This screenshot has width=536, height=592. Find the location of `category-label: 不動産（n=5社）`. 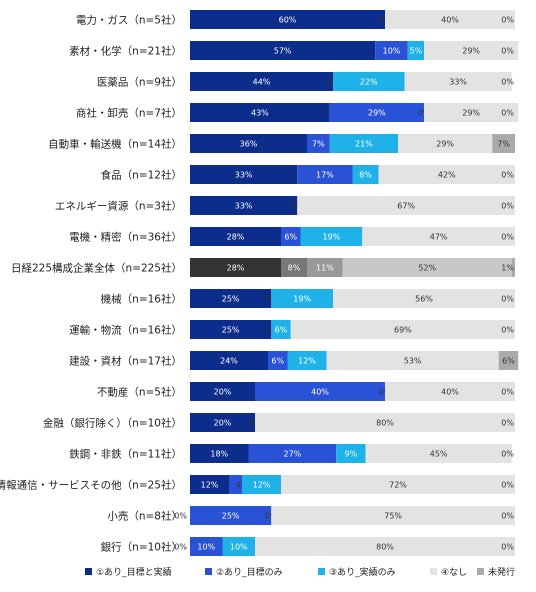

category-label: 不動産（n=5社） is located at coordinates (139, 392).